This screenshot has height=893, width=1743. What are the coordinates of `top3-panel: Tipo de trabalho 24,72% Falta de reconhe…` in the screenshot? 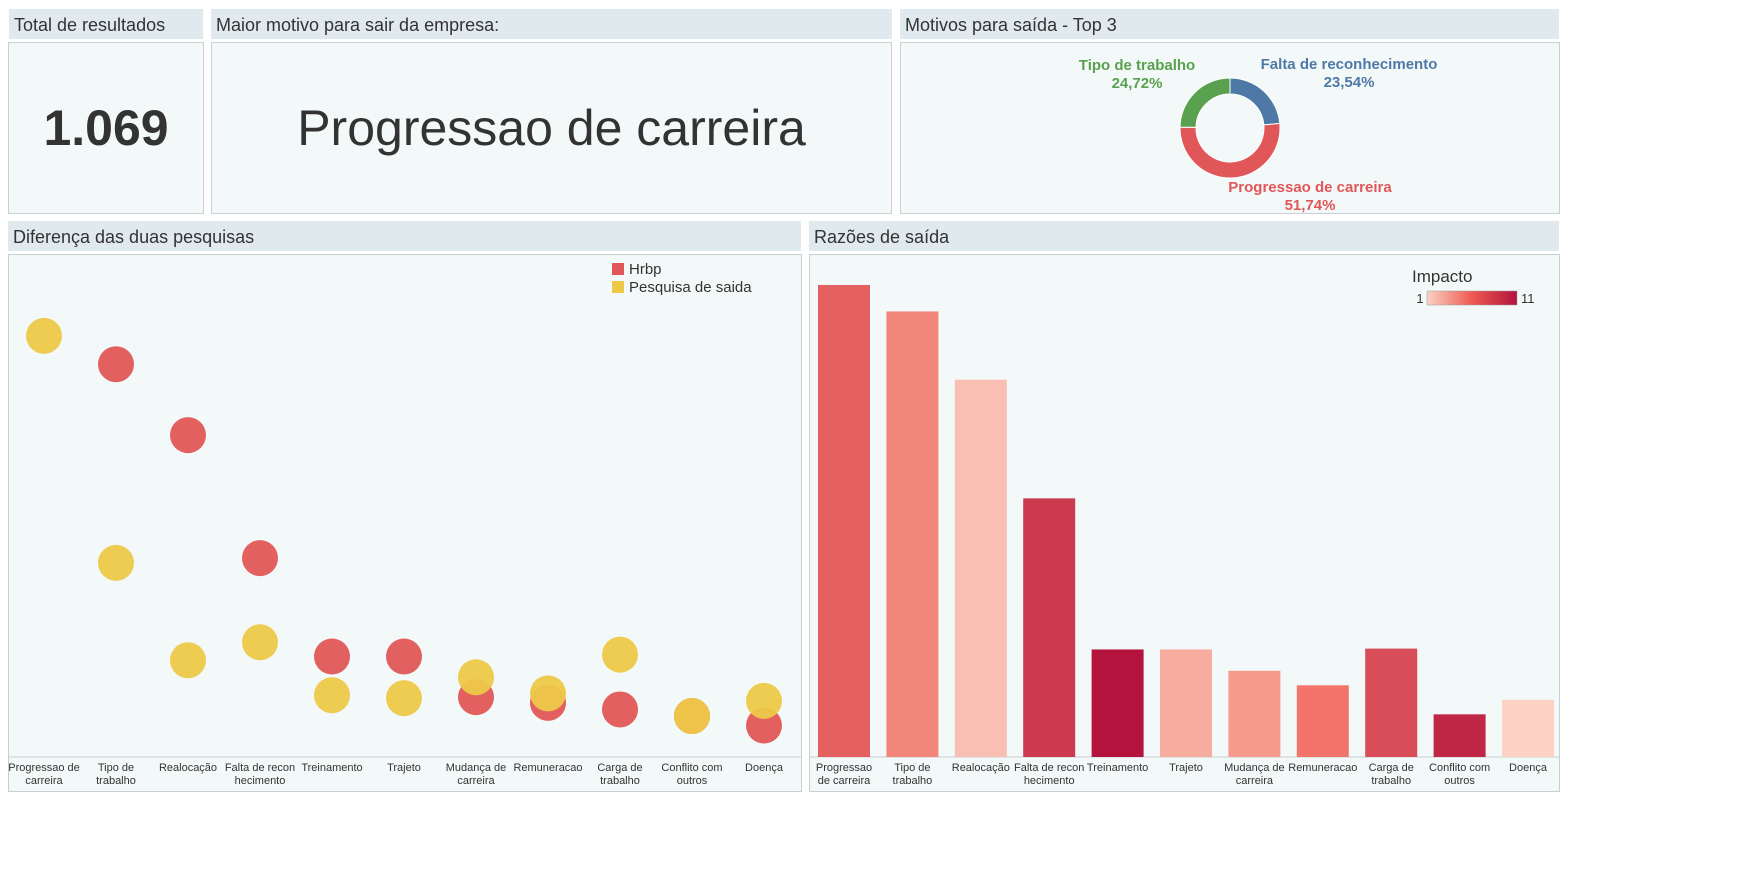 It's located at (1230, 128).